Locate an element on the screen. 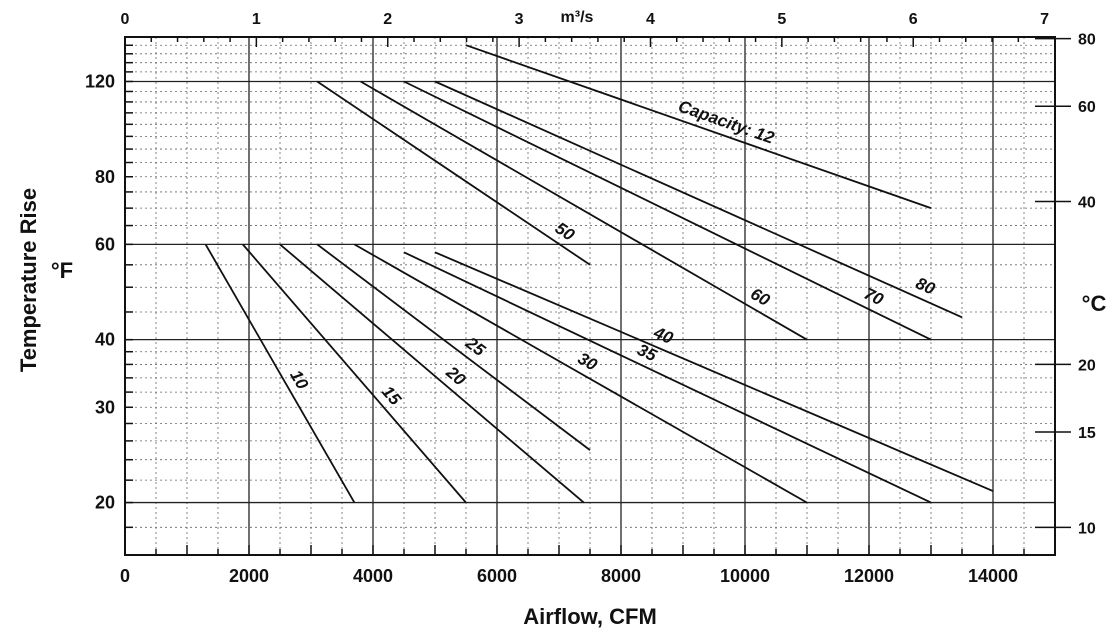 This screenshot has width=1118, height=636. x2-tick-label: 0 is located at coordinates (125, 19).